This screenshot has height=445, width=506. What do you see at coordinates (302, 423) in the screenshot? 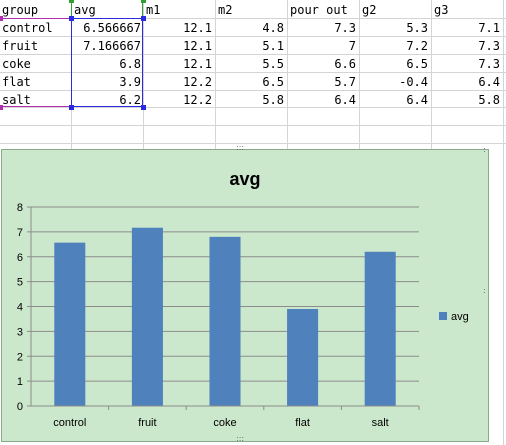
I see `x-tick-label: flat` at bounding box center [302, 423].